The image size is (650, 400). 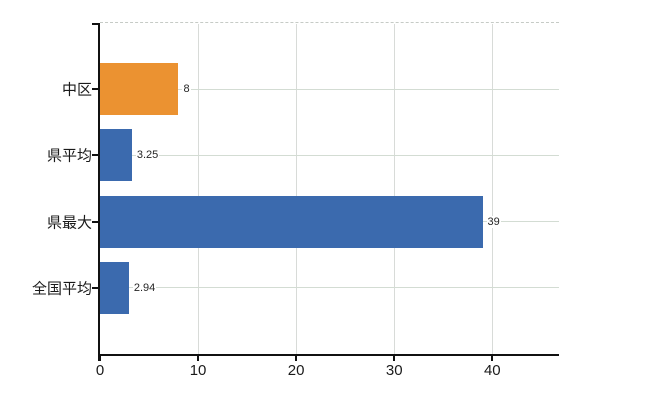 I want to click on y-axis-label: 県平均, so click(x=69, y=156).